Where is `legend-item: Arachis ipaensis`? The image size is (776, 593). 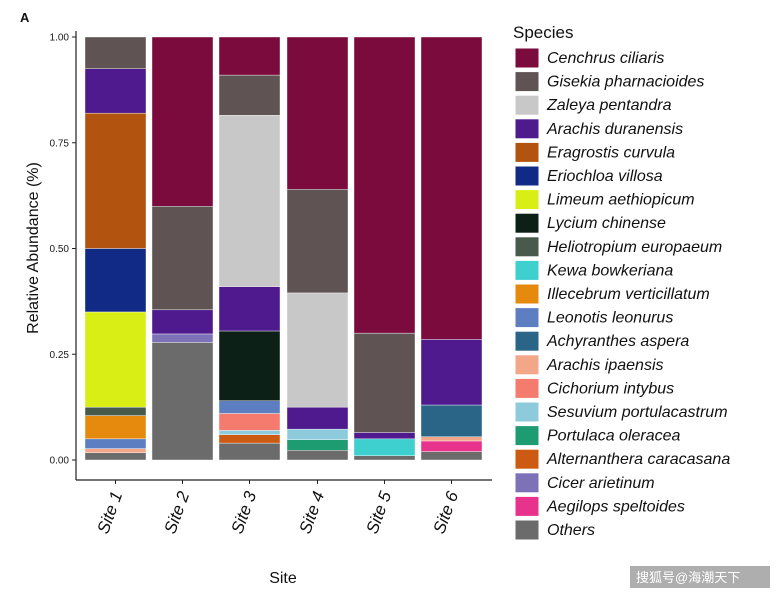 legend-item: Arachis ipaensis is located at coordinates (589, 365).